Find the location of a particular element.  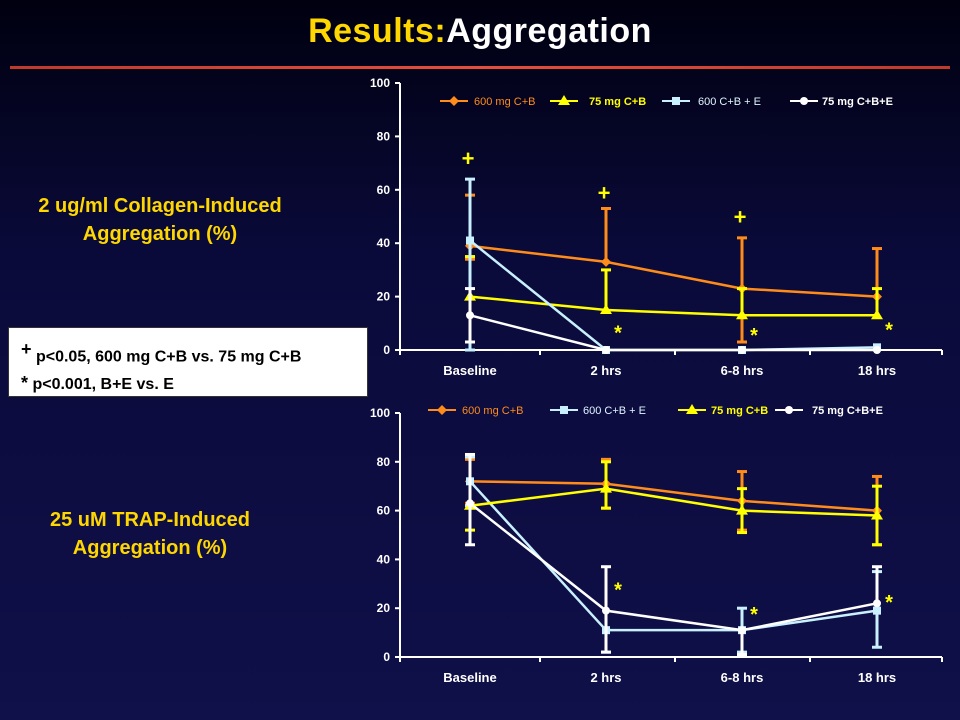

footnote-plus-row: + p<0.05, 600 mg C+B vs. 75 mg C+B is located at coordinates (188, 353).